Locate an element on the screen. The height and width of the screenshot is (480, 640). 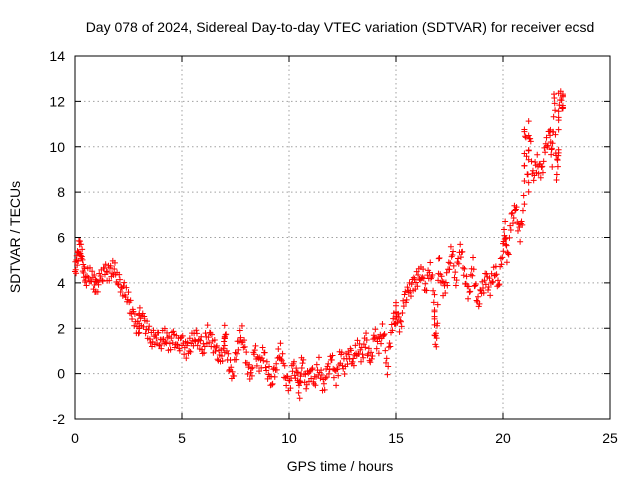
y-tick-label: 12 is located at coordinates (57, 101).